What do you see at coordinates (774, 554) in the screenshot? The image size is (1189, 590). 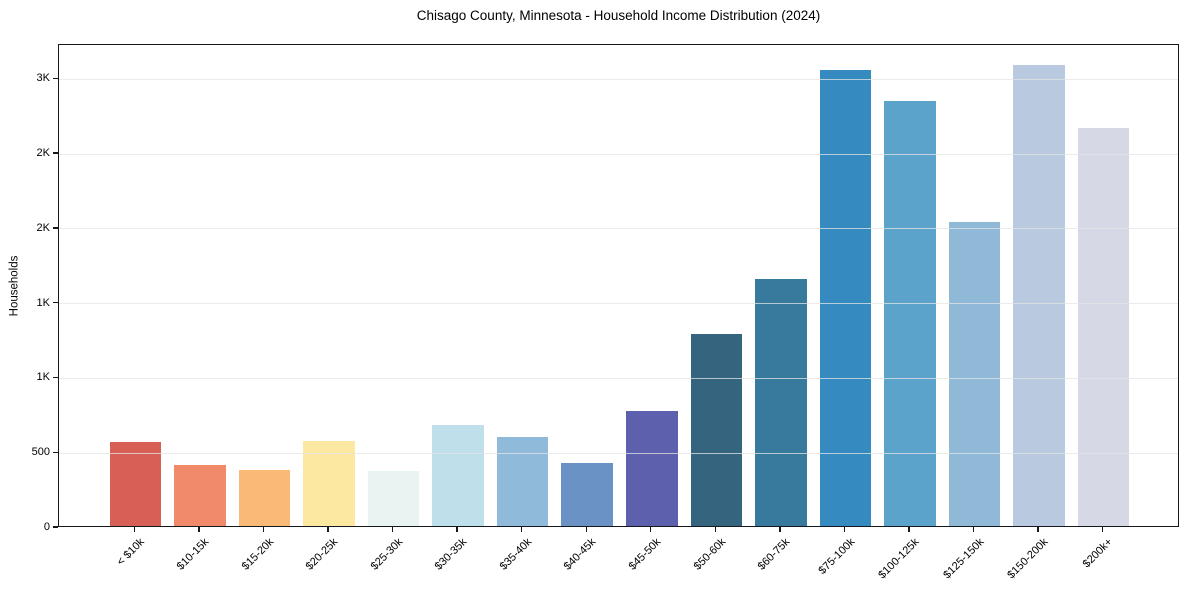 I see `x-tick-label: $60-75k` at bounding box center [774, 554].